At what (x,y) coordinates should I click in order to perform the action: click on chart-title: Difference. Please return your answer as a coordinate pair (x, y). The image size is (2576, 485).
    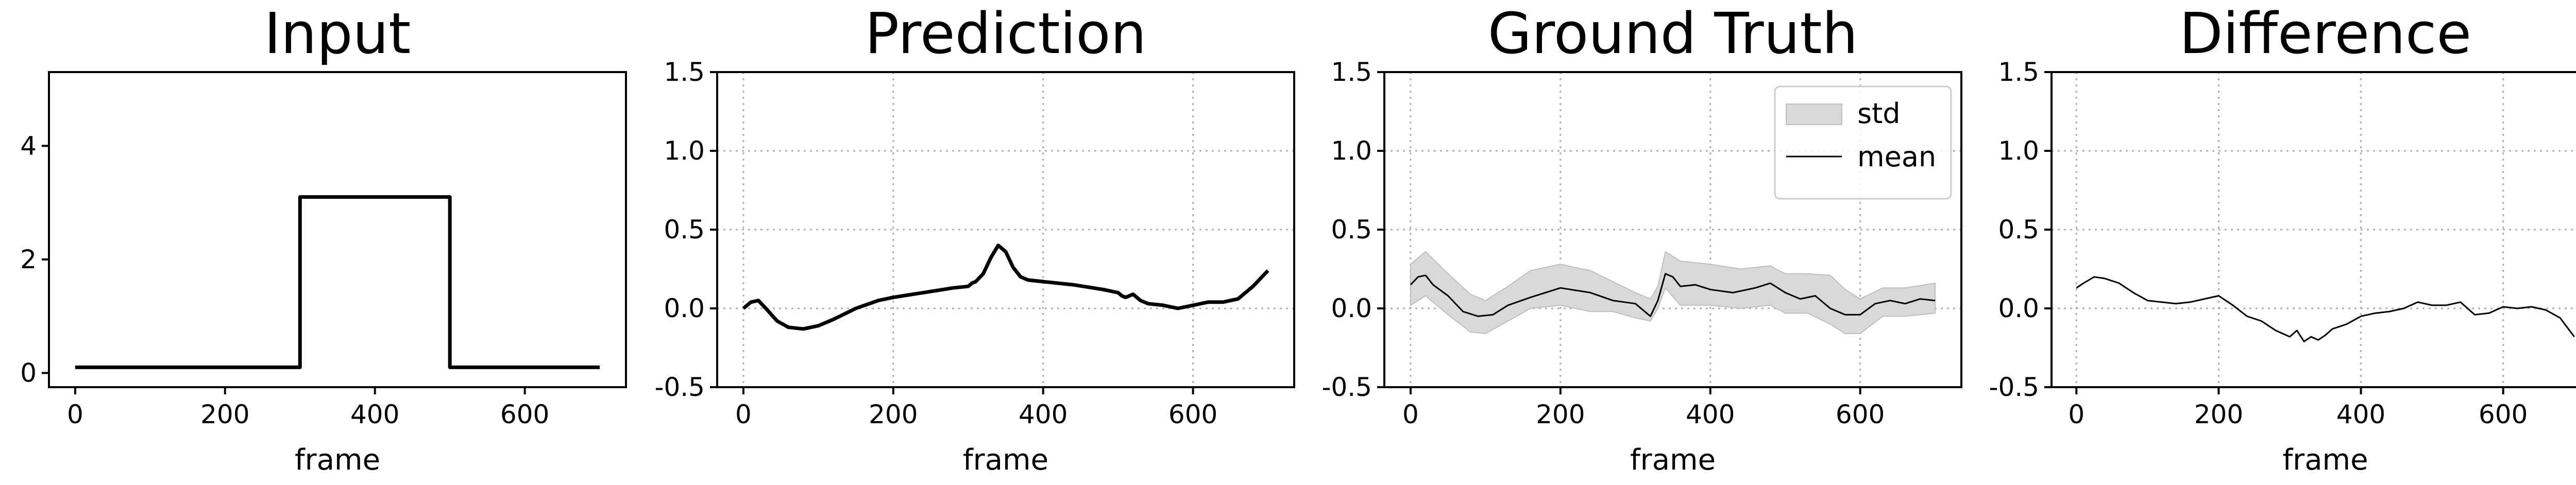
    Looking at the image, I should click on (2325, 33).